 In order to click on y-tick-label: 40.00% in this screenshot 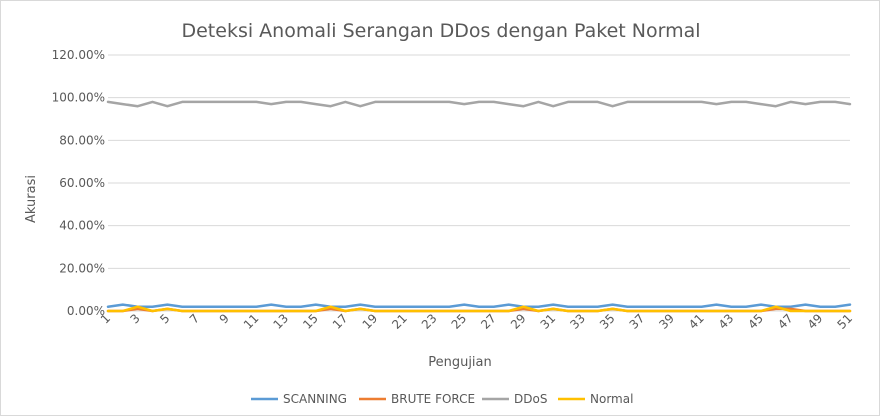, I will do `click(82, 226)`.